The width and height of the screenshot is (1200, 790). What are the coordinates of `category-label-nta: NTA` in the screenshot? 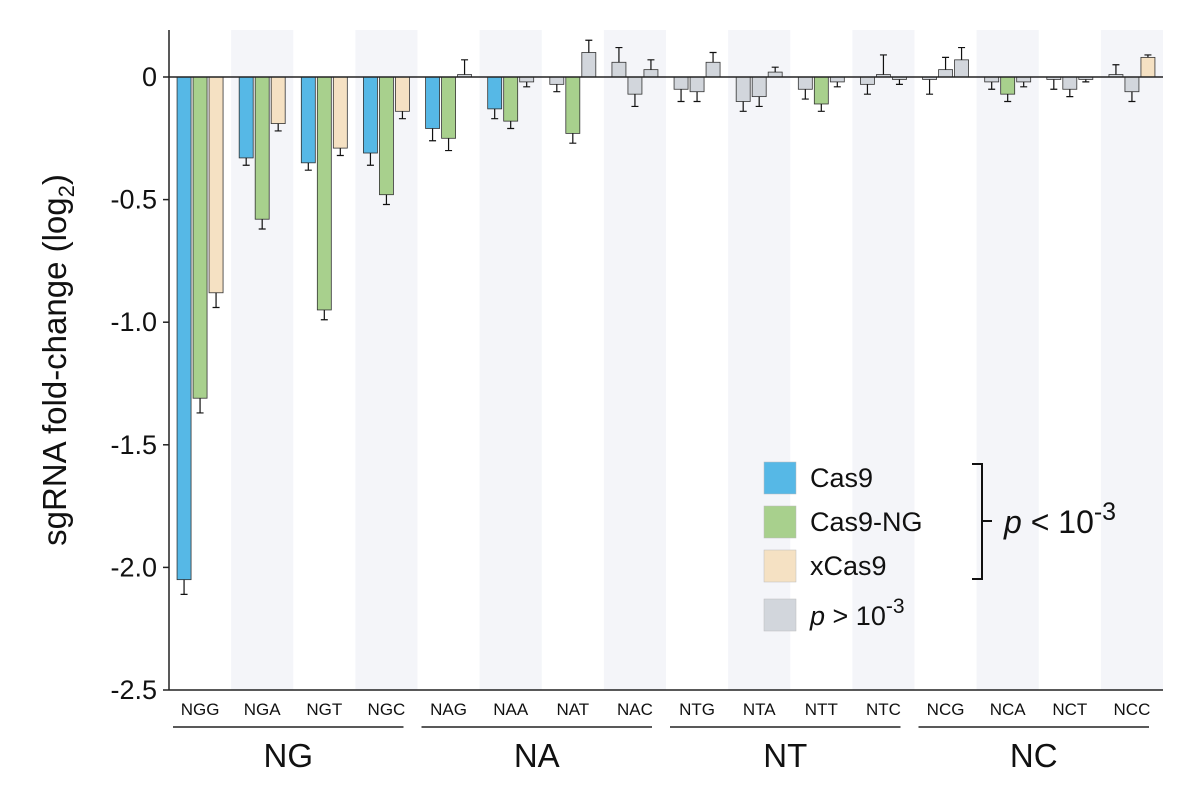 It's located at (759, 709).